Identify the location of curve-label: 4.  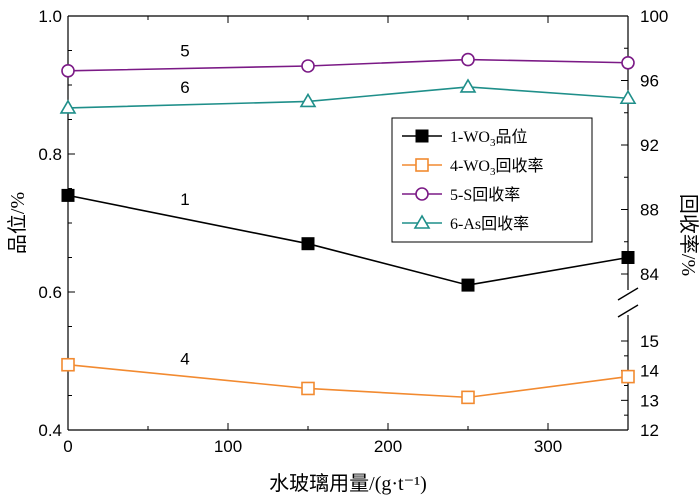
(184, 358).